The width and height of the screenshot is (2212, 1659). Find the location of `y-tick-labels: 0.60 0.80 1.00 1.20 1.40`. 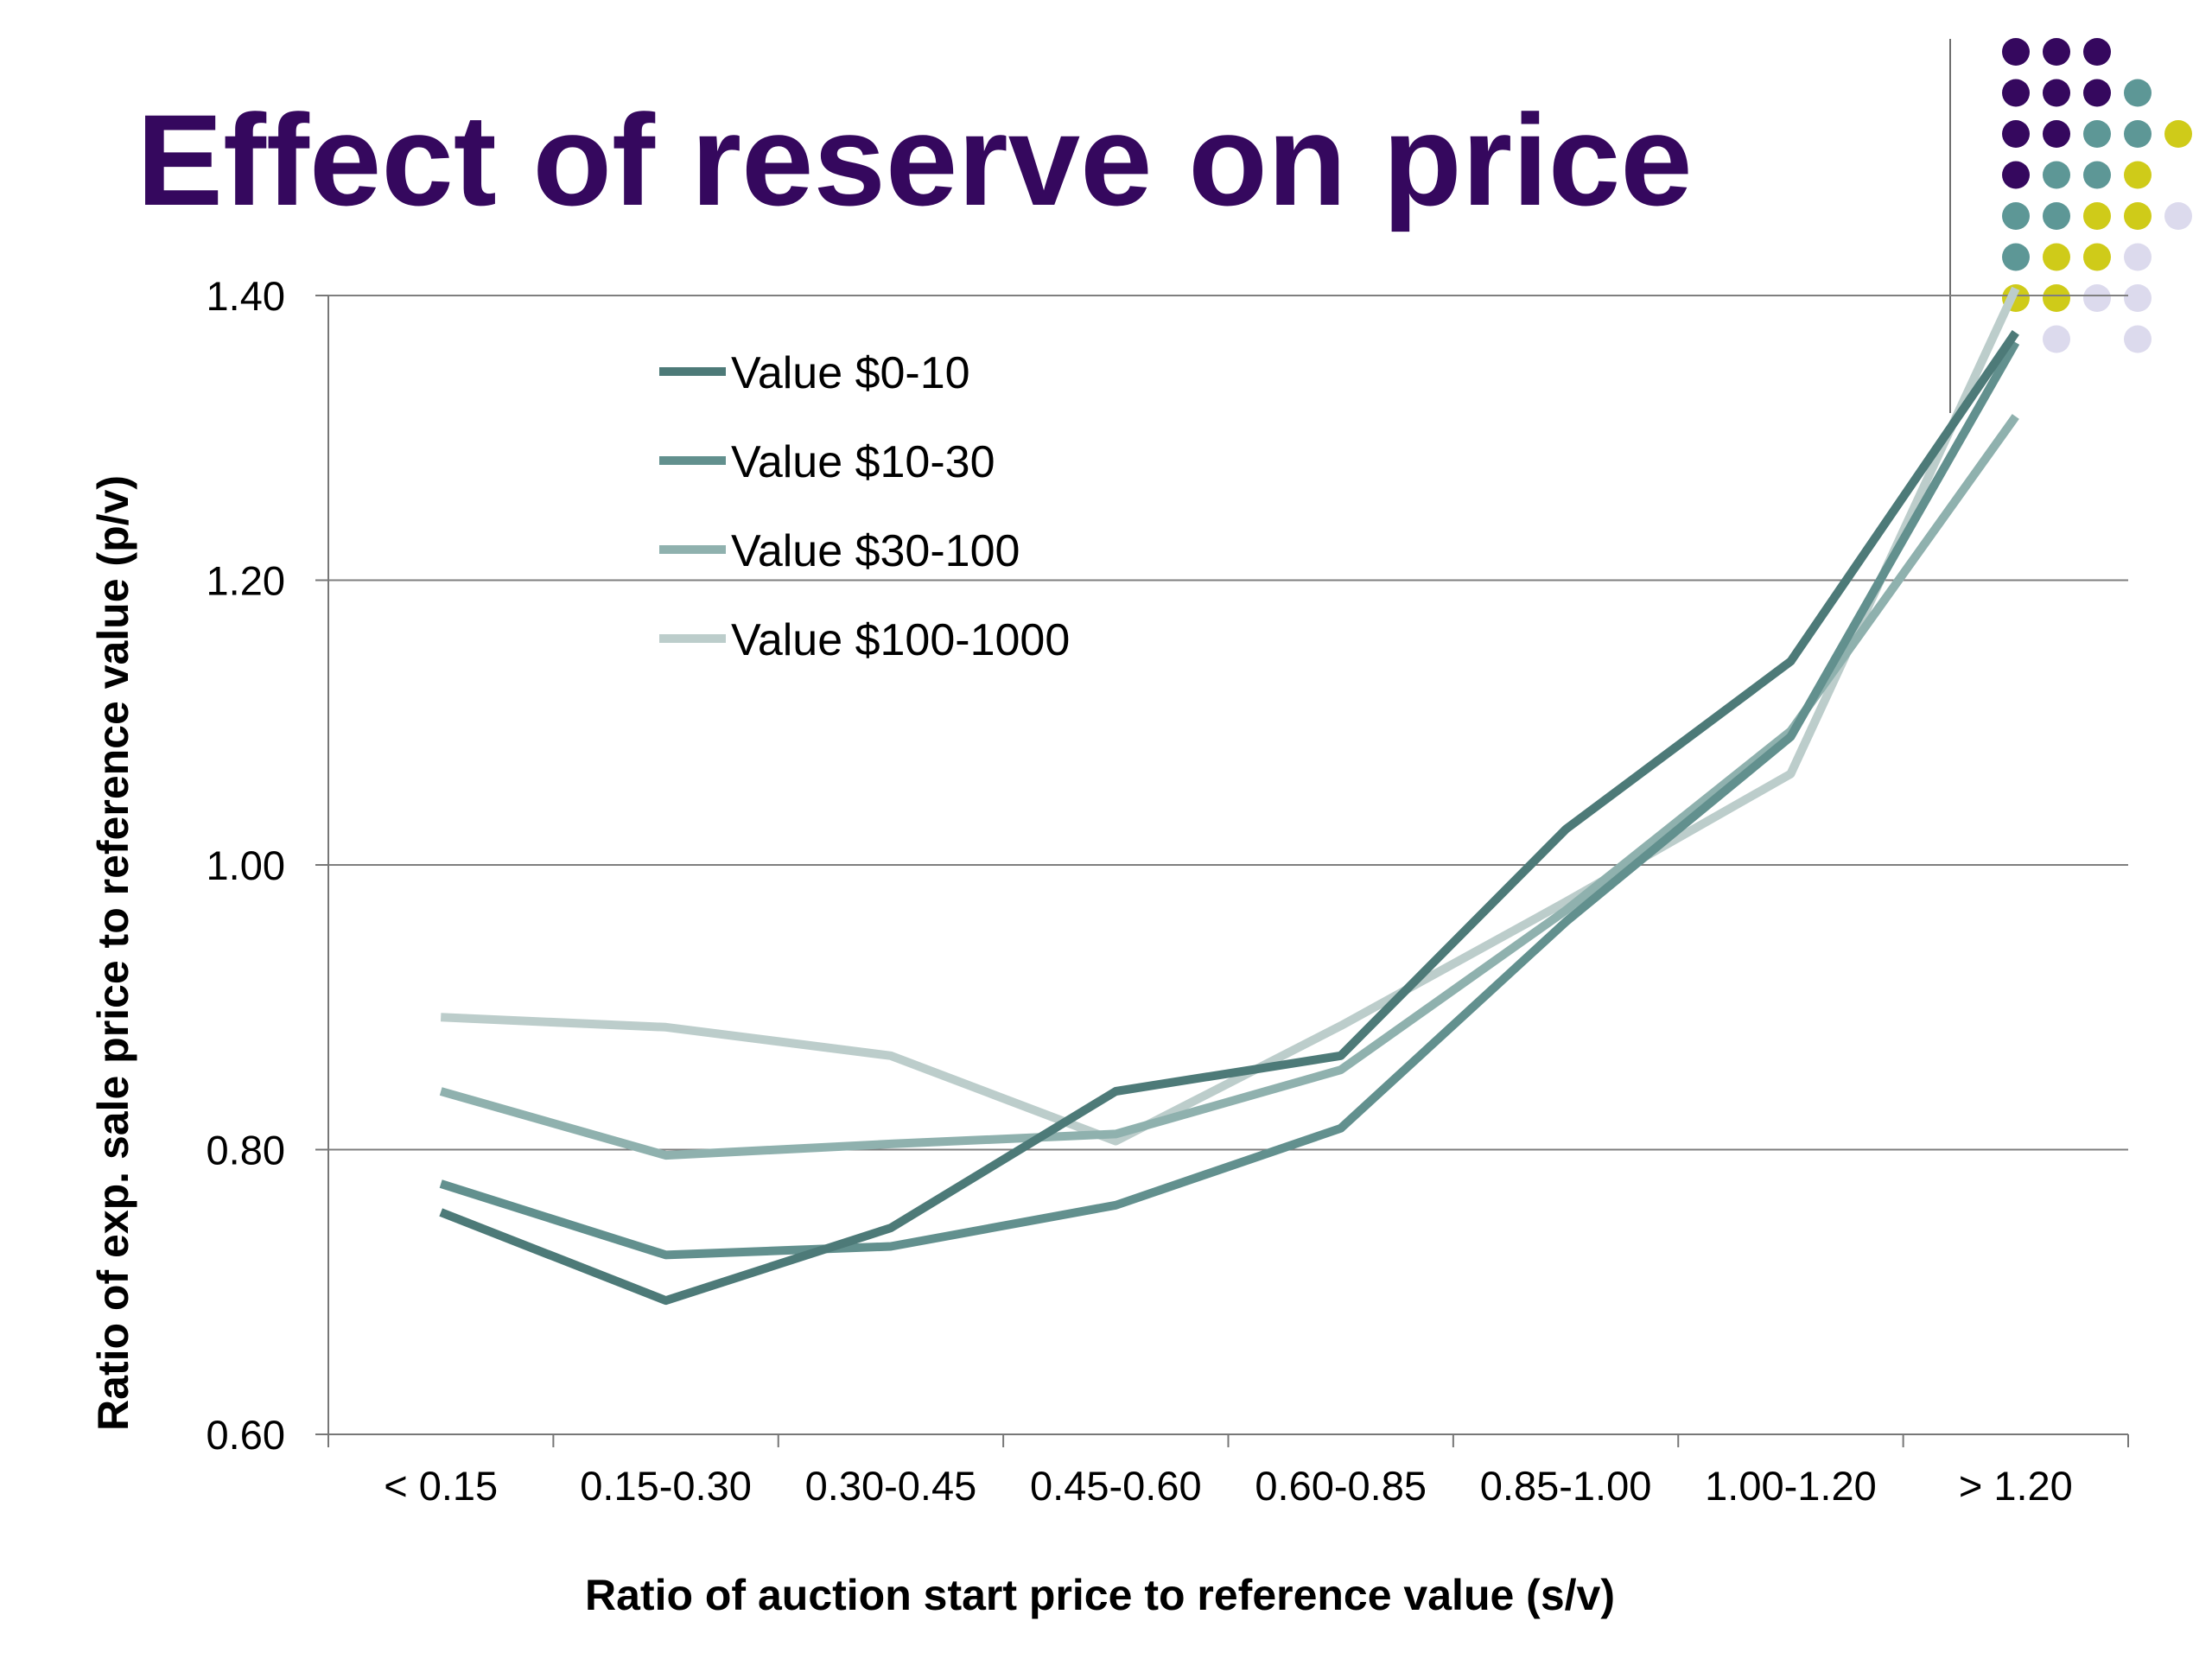

y-tick-labels: 0.60 0.80 1.00 1.20 1.40 is located at coordinates (246, 865).